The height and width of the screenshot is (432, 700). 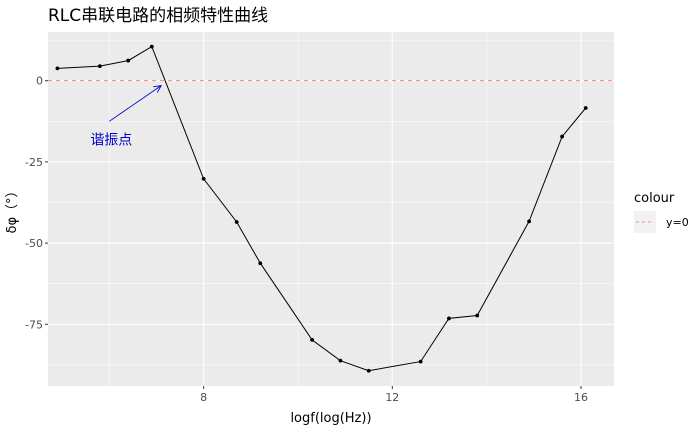 I want to click on legend-entry-y0: y=0, so click(x=677, y=222).